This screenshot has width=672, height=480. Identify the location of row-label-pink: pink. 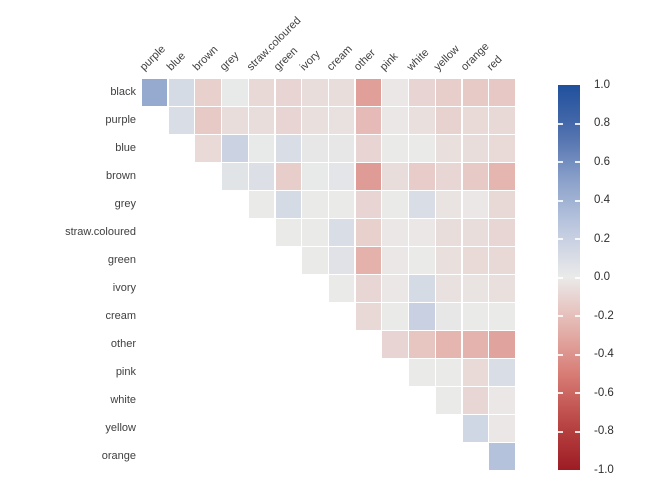
(125, 372).